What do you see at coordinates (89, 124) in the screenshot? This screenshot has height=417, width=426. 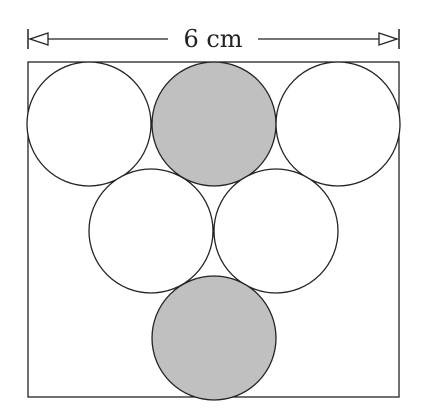 I see `circle-top-left` at bounding box center [89, 124].